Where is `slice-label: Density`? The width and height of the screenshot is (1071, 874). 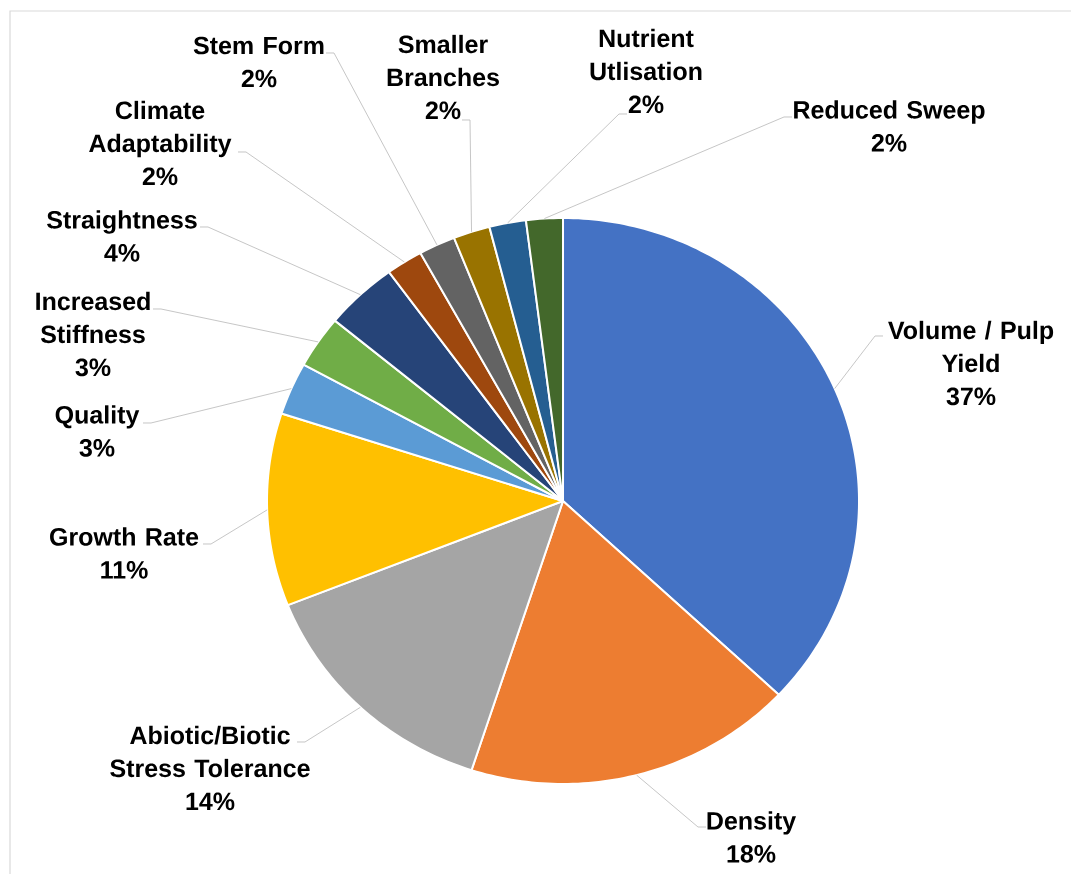 slice-label: Density is located at coordinates (752, 823).